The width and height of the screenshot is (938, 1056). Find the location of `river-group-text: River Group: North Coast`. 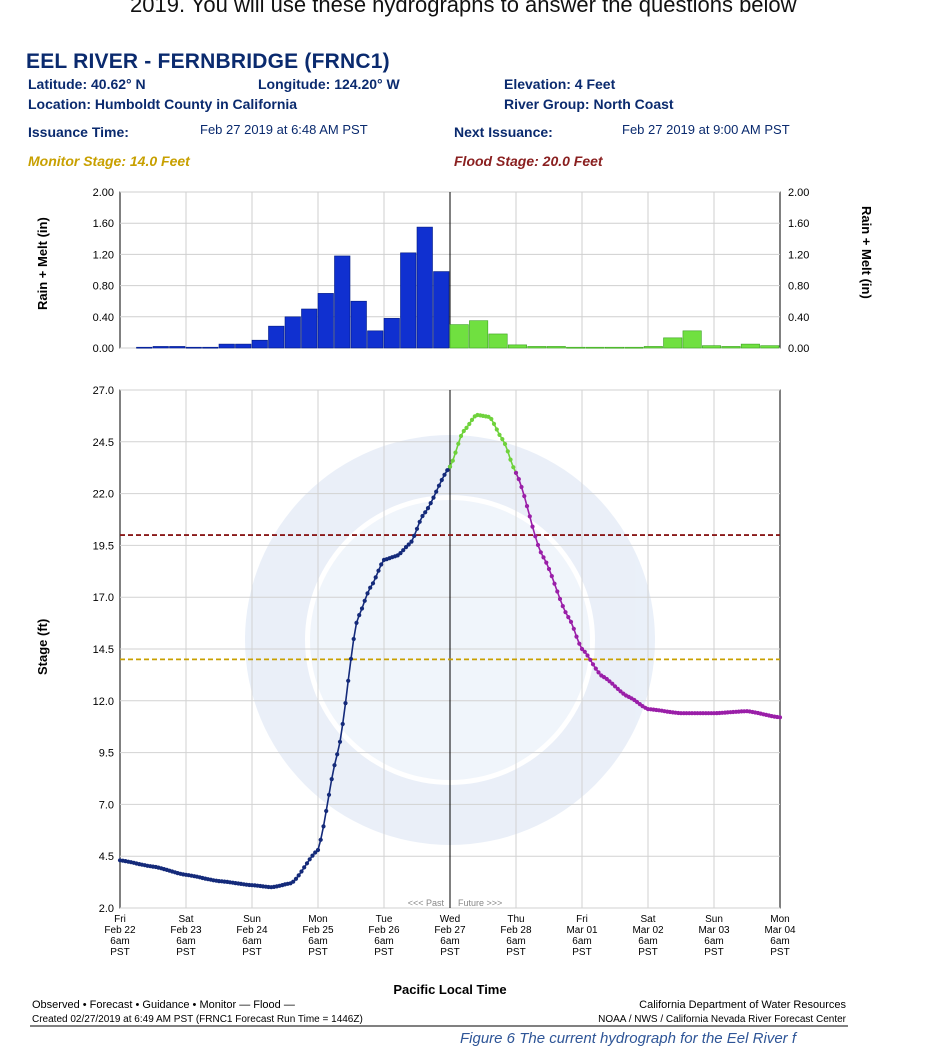

river-group-text: River Group: North Coast is located at coordinates (589, 104).